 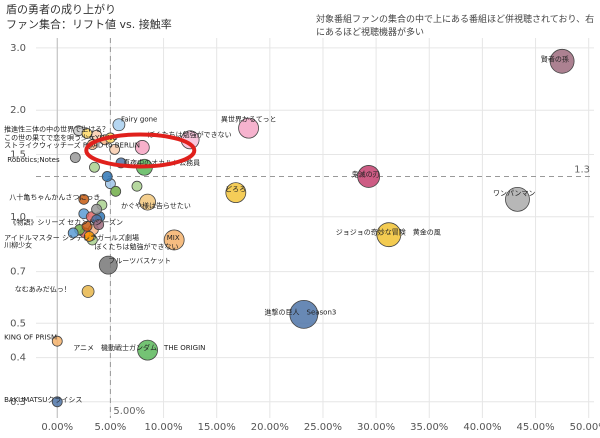 What do you see at coordinates (72, 144) in the screenshot?
I see `data-label: ストライクウィッチーズ ROAD to BERLIN` at bounding box center [72, 144].